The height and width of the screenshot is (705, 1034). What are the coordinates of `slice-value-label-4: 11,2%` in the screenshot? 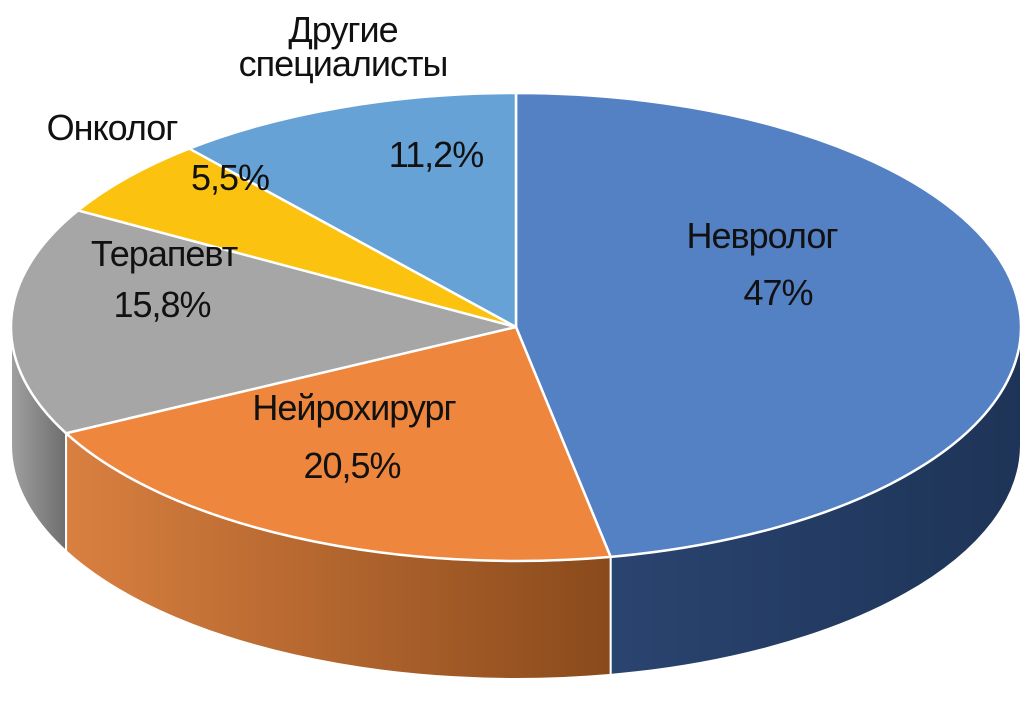 It's located at (436, 154).